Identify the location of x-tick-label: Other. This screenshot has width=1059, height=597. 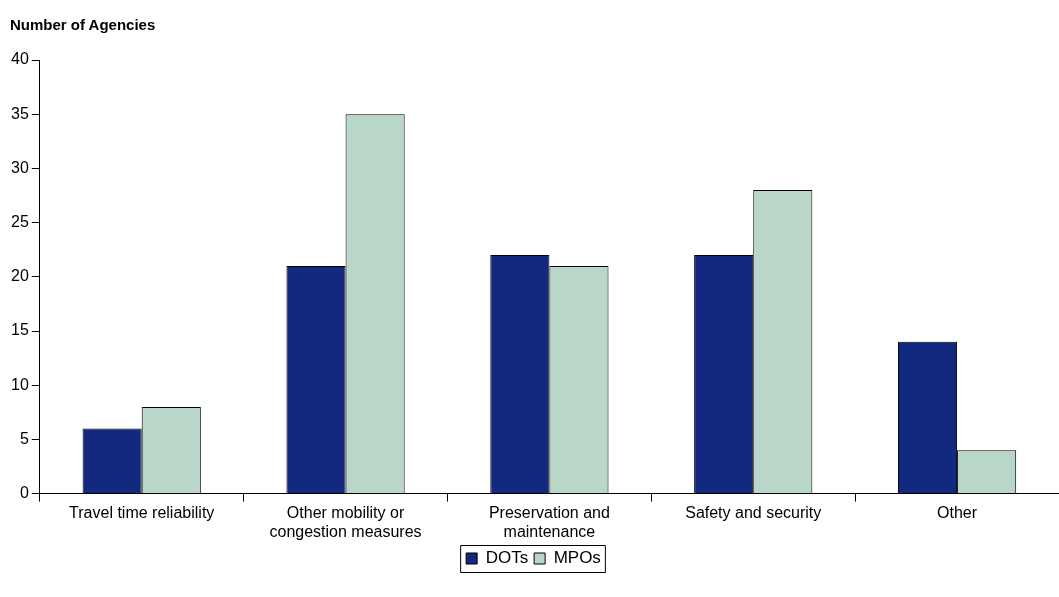
(957, 512).